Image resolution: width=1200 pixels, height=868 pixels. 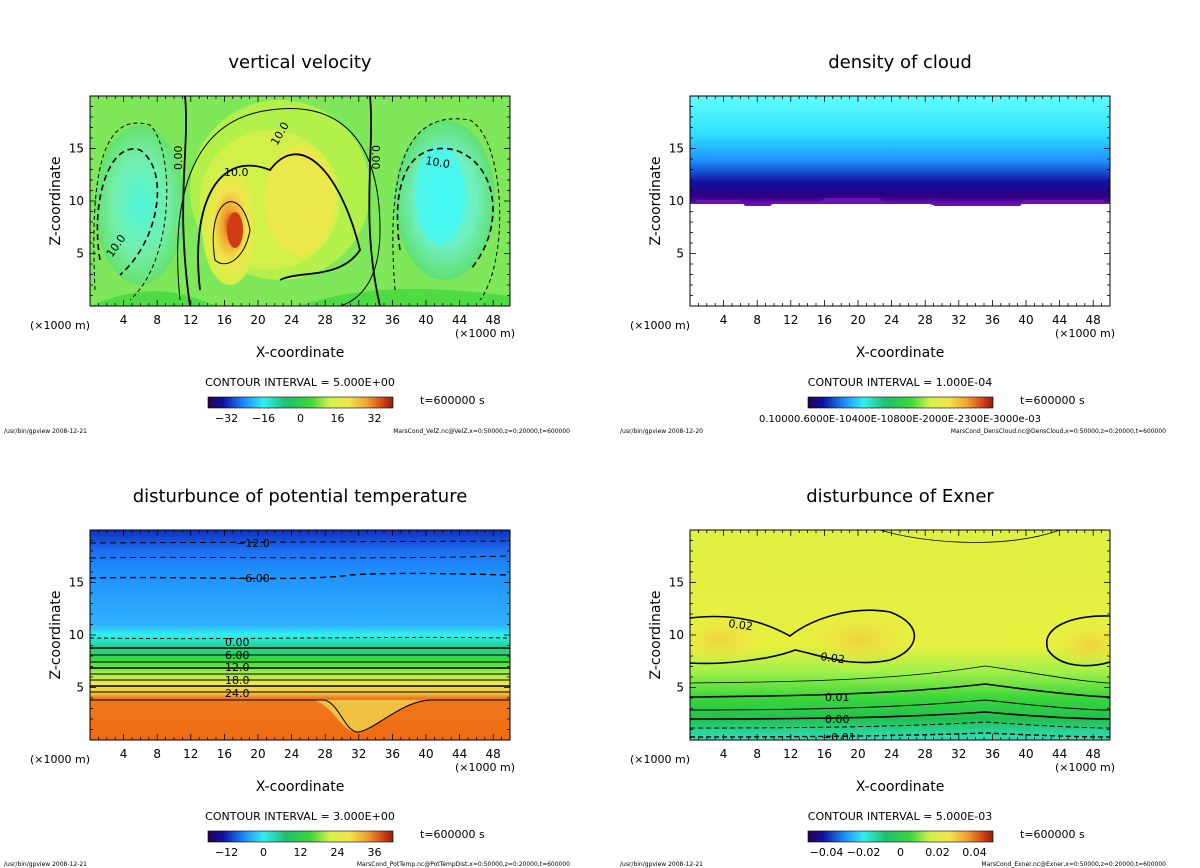 I want to click on colorbar-tick: −0.04, so click(x=827, y=852).